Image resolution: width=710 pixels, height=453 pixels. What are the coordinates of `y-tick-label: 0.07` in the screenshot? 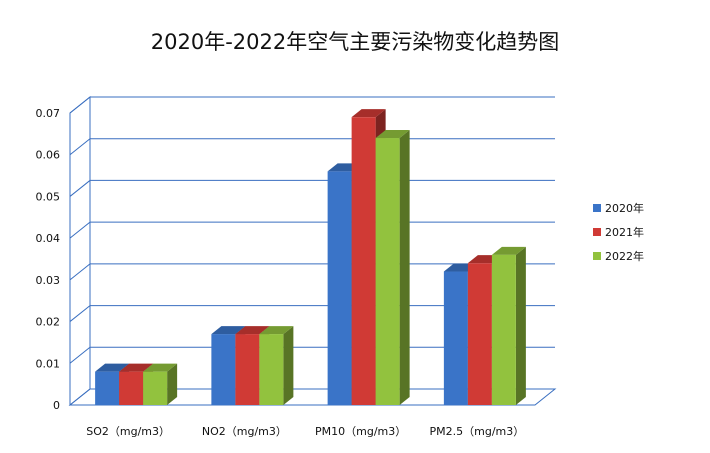 It's located at (48, 113).